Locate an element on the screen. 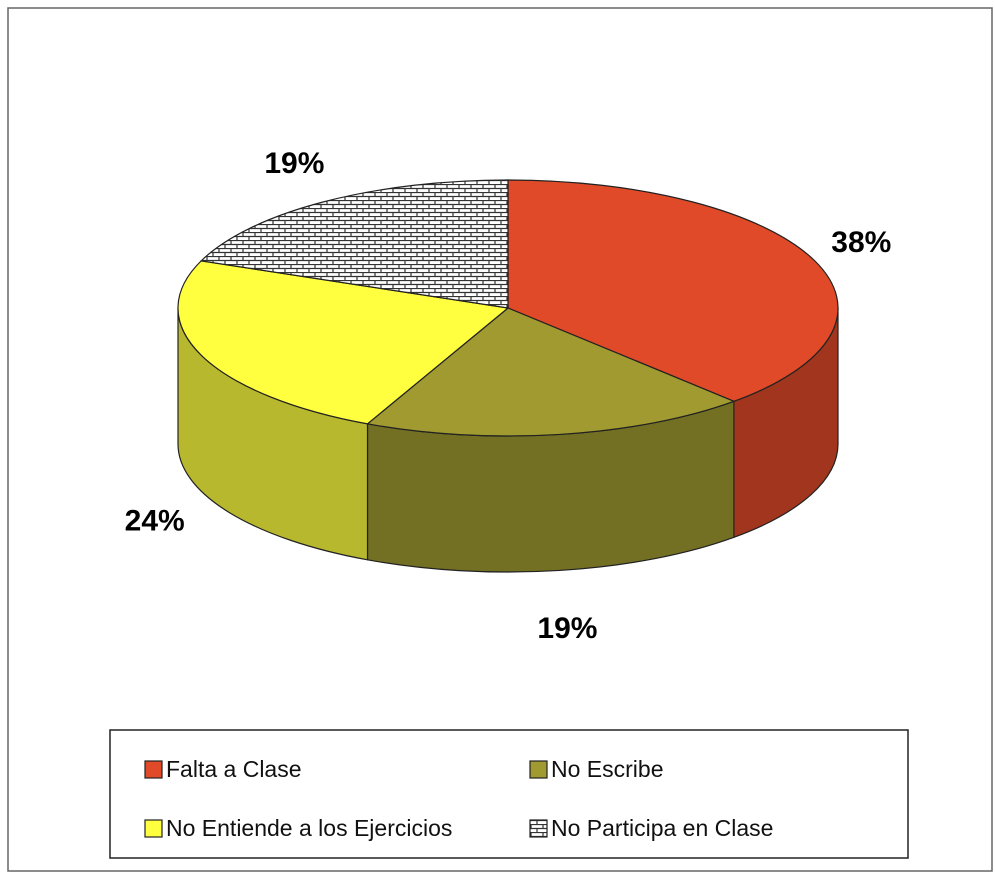 This screenshot has width=995, height=874. legend-box is located at coordinates (509, 794).